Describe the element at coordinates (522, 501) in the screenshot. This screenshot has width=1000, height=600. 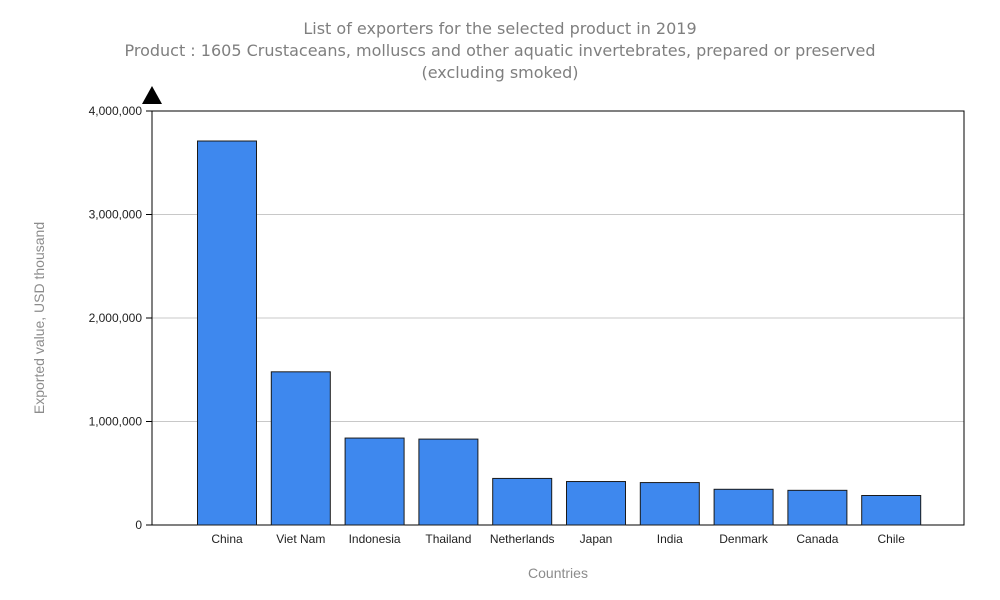
I see `bar-netherlands` at that location.